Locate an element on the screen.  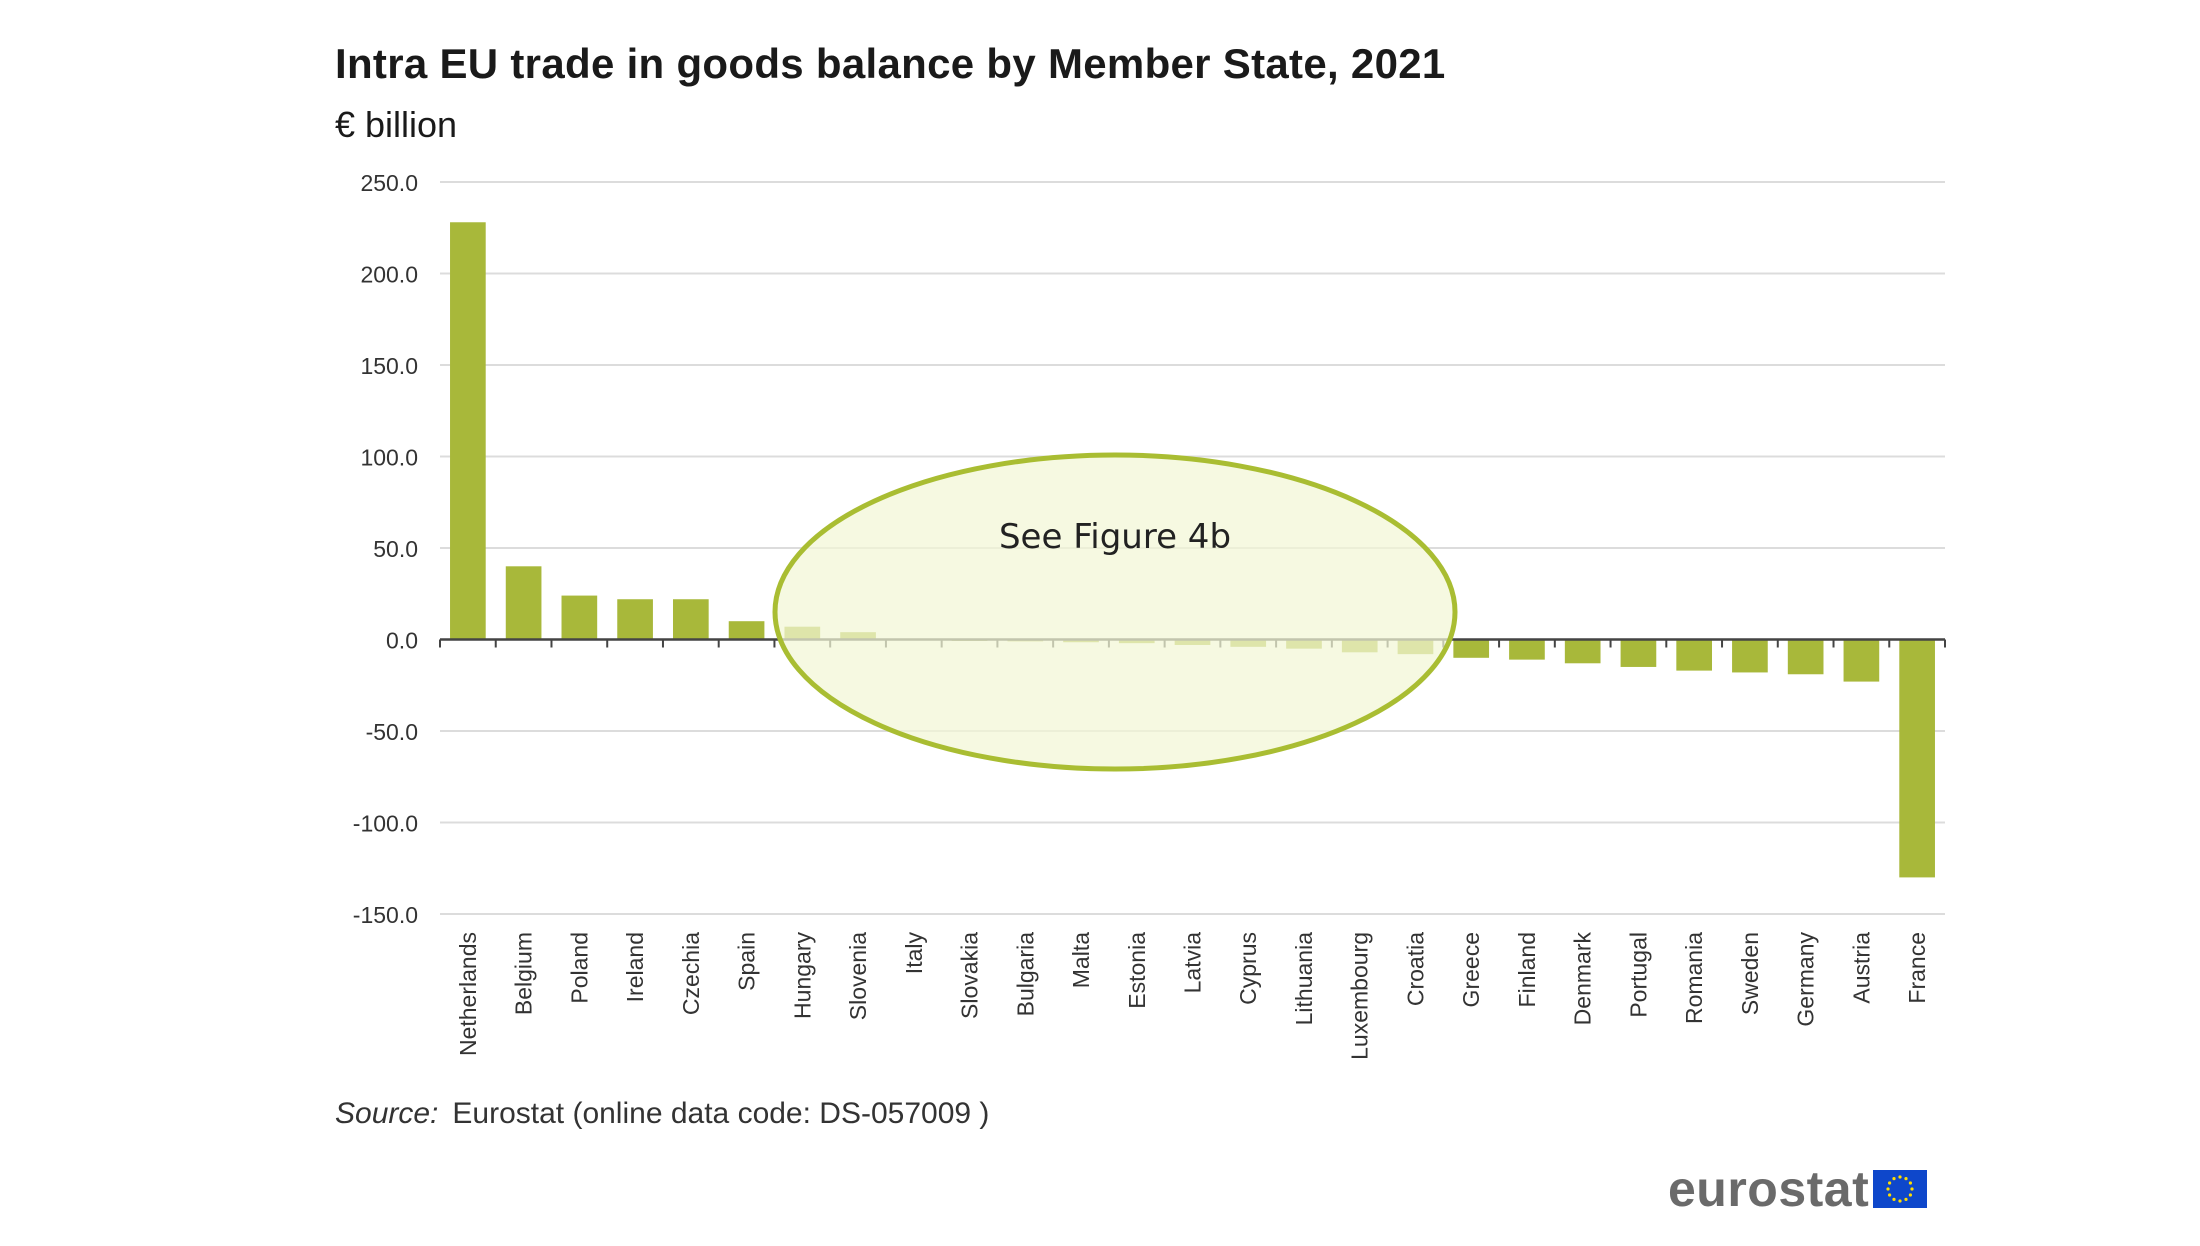
bar-spain is located at coordinates (746, 630).